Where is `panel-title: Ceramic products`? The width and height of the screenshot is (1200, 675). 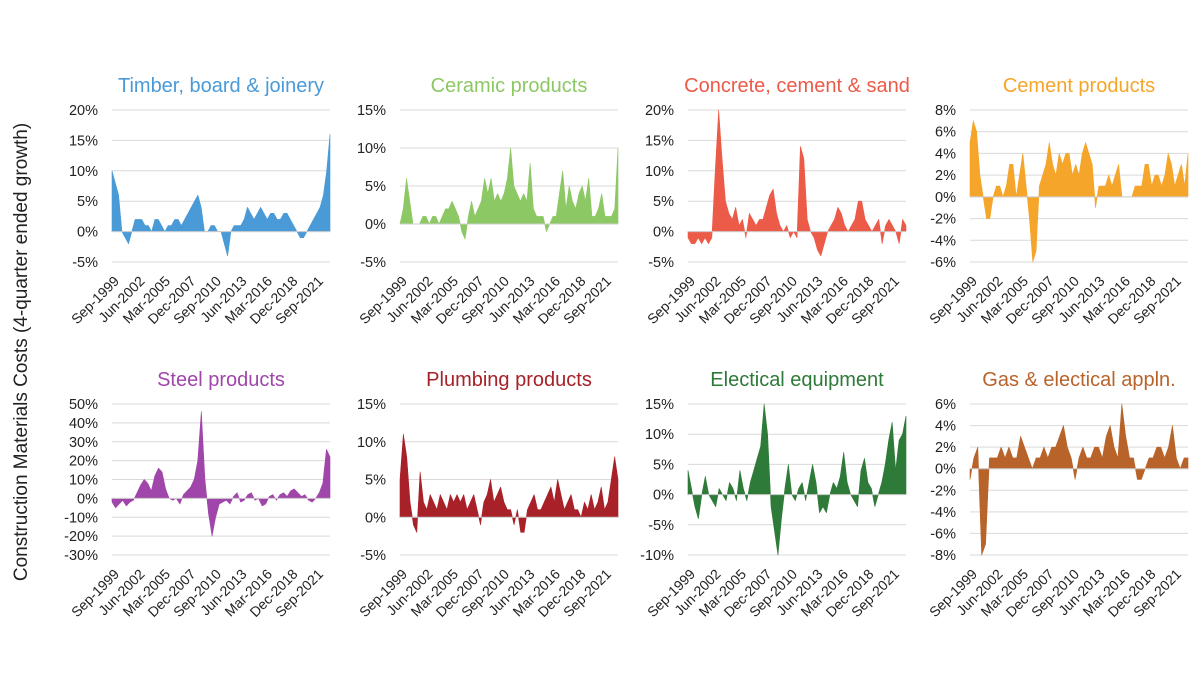 panel-title: Ceramic products is located at coordinates (509, 86).